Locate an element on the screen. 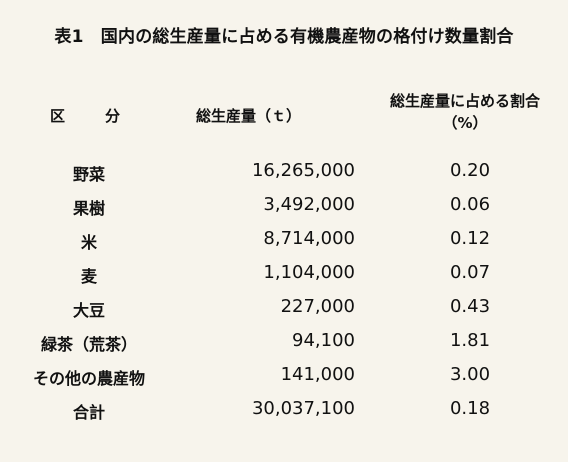 The width and height of the screenshot is (568, 462). row-ratio: 0.18 is located at coordinates (470, 408).